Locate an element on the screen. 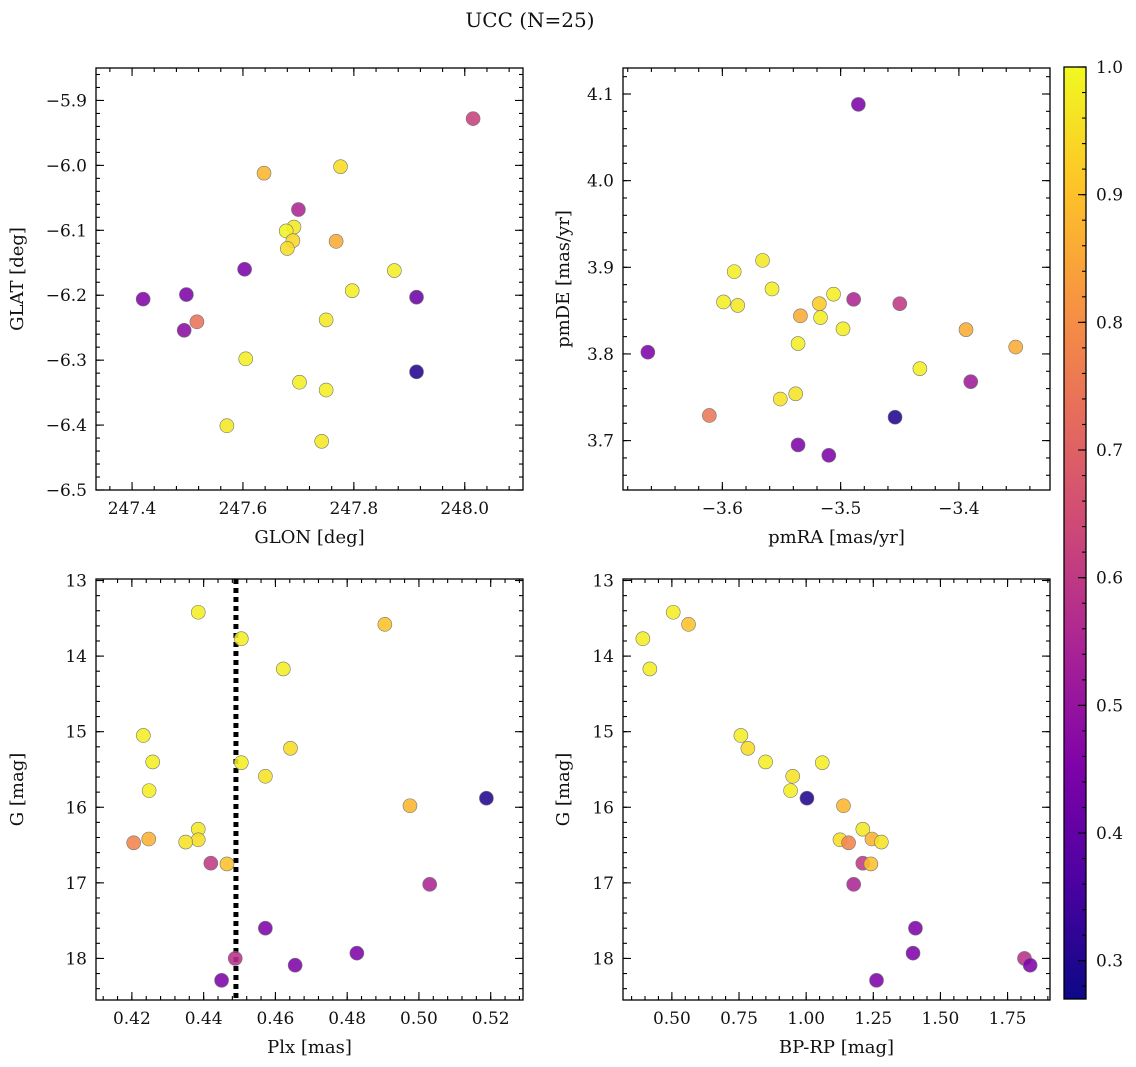 The image size is (1136, 1067). y-tick-label: −6.5 is located at coordinates (66, 491).